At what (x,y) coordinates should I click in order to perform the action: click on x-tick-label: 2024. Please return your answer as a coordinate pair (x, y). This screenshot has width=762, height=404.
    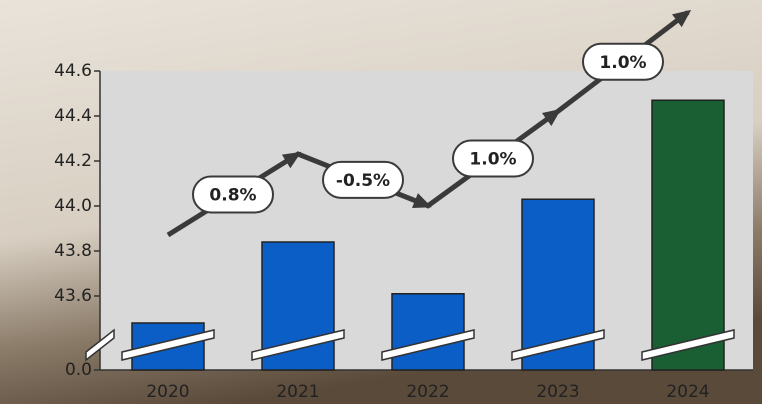
    Looking at the image, I should click on (687, 392).